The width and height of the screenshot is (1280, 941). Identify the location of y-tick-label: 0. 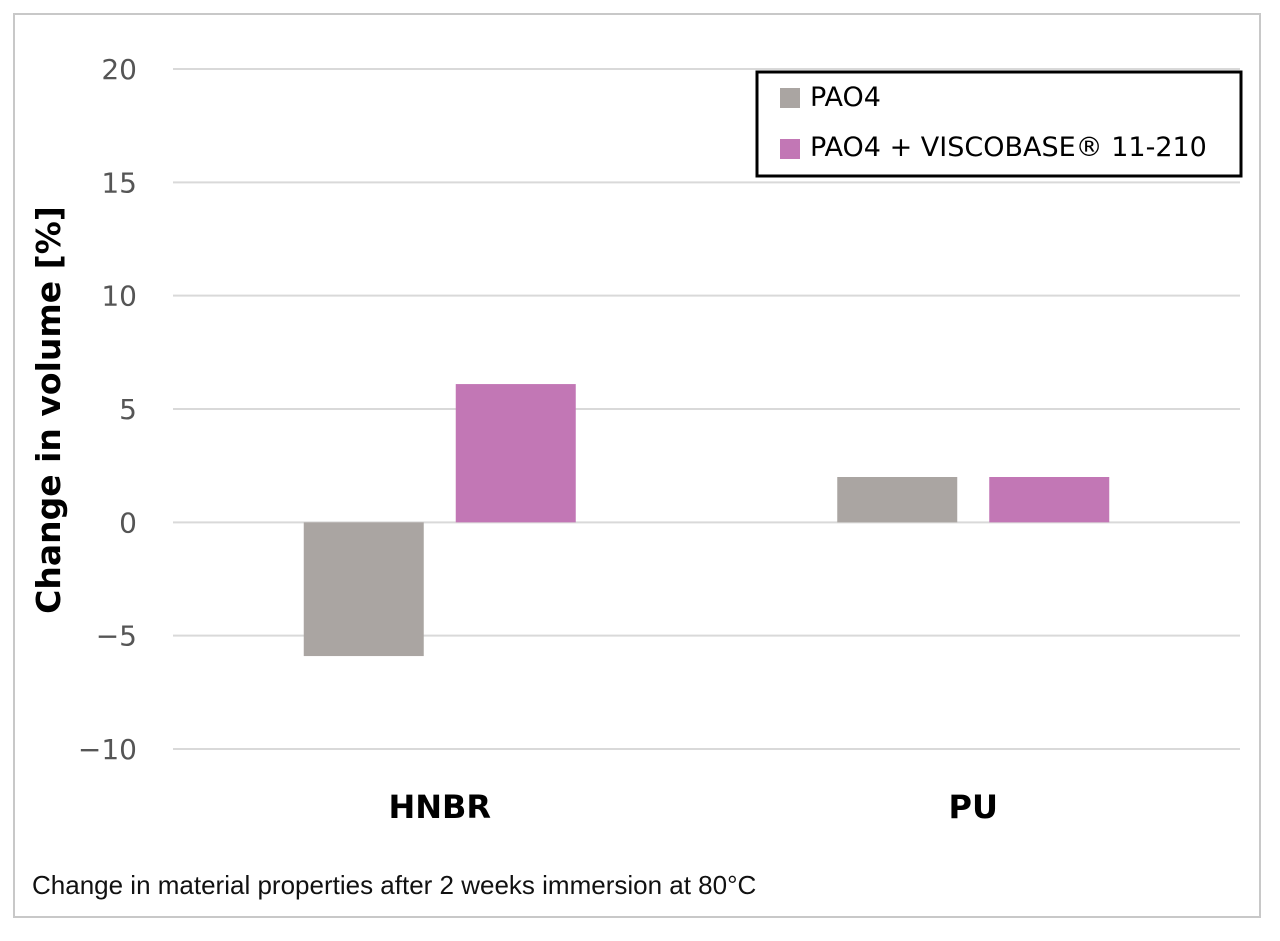
(128, 522).